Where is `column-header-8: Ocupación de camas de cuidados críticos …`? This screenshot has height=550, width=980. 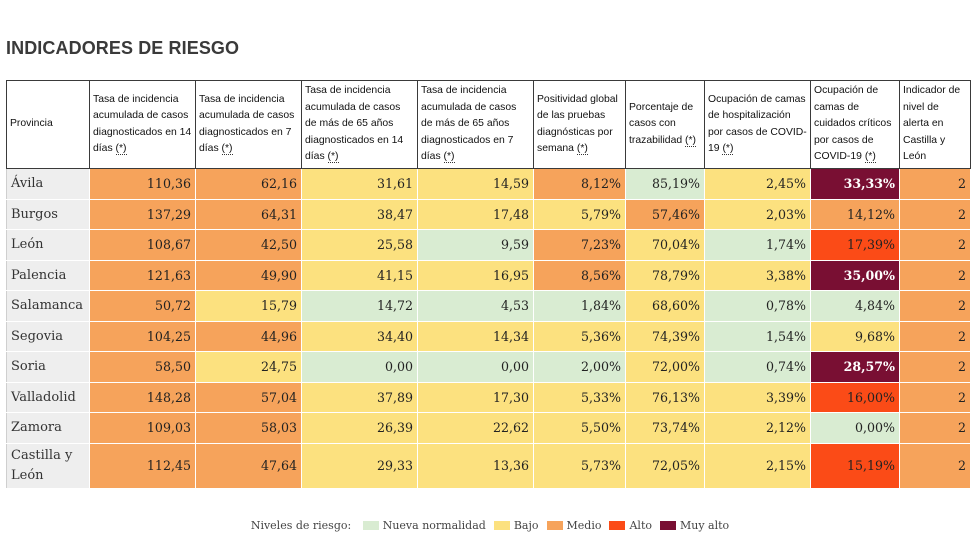
column-header-8: Ocupación de camas de cuidados críticos … is located at coordinates (855, 124).